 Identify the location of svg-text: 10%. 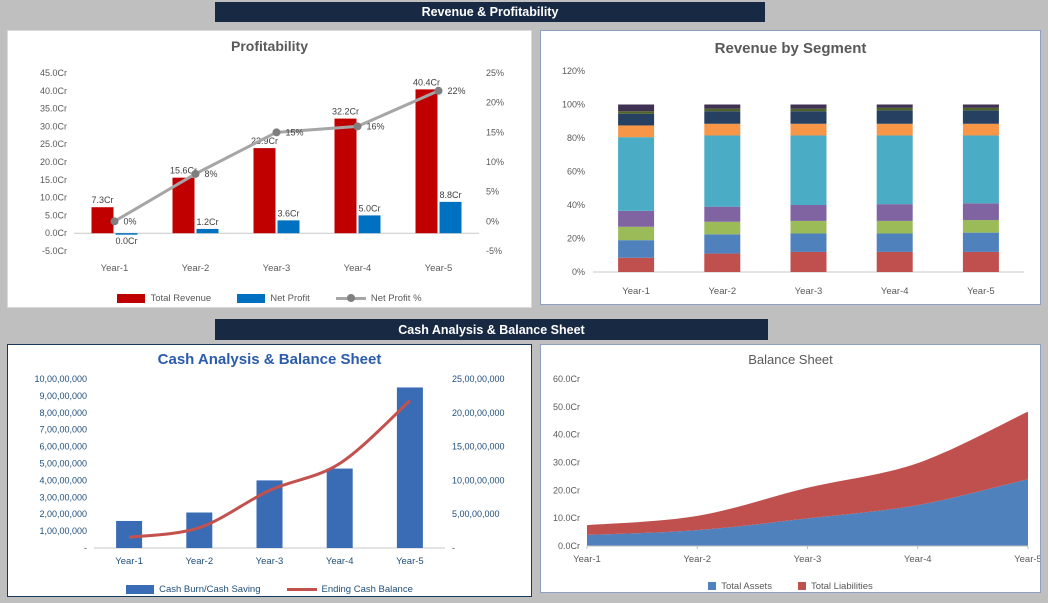
(495, 162).